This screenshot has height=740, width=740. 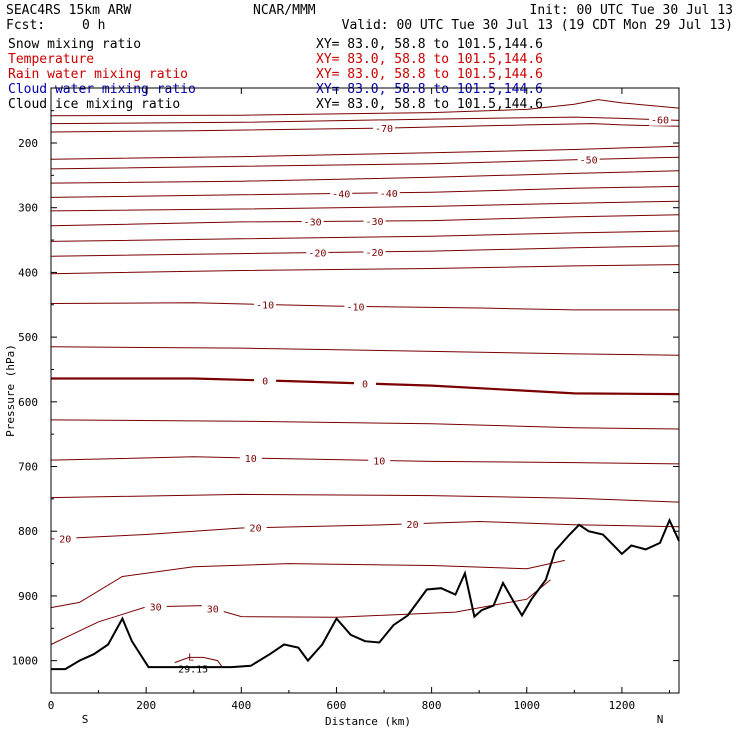 I want to click on forecast-hour: 0 h, so click(x=93, y=25).